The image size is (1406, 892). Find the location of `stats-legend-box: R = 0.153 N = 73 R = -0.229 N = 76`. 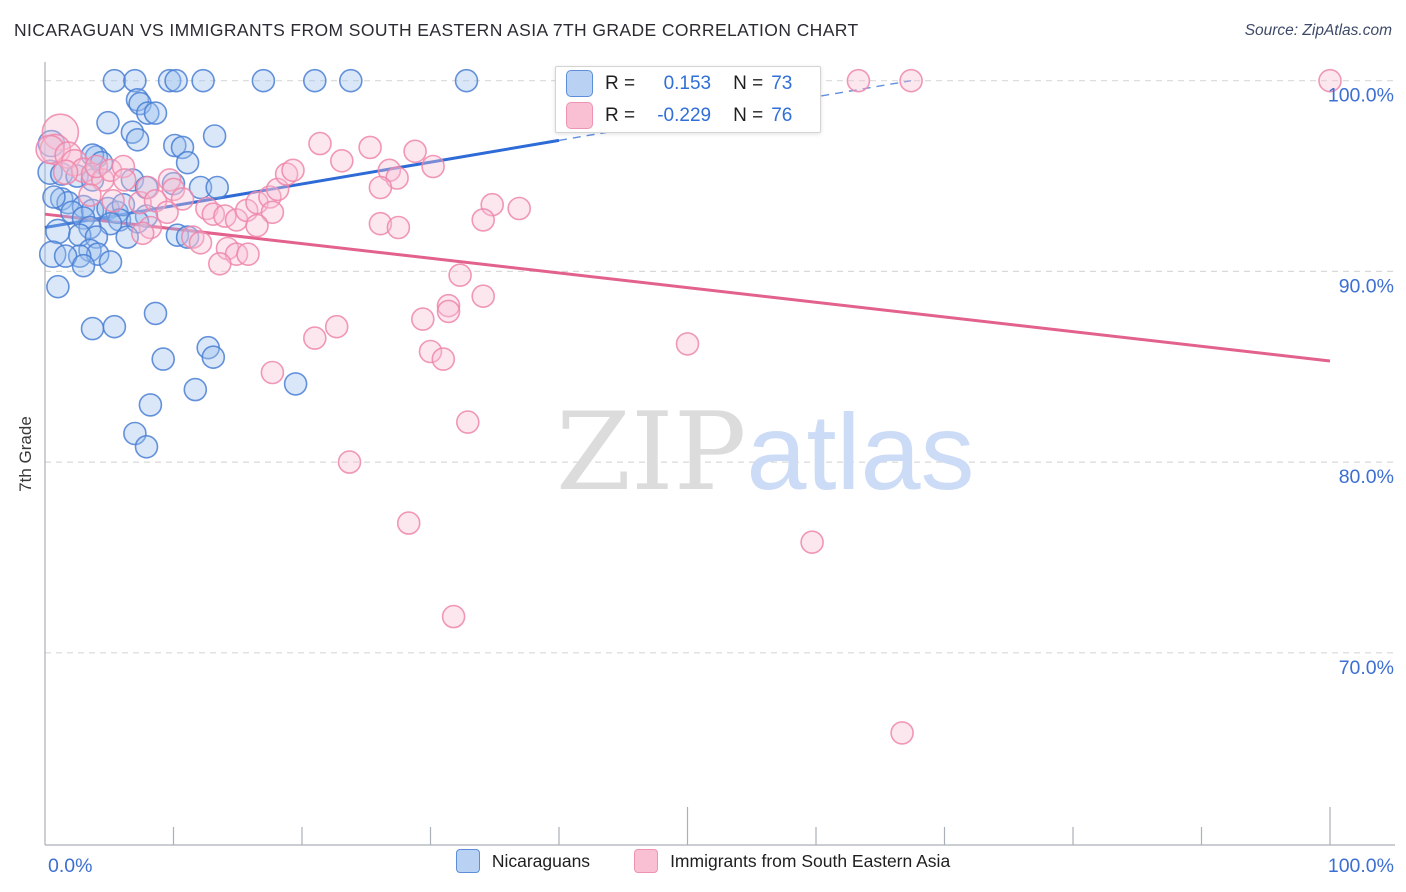

stats-legend-box: R = 0.153 N = 73 R = -0.229 N = 76 is located at coordinates (688, 99).